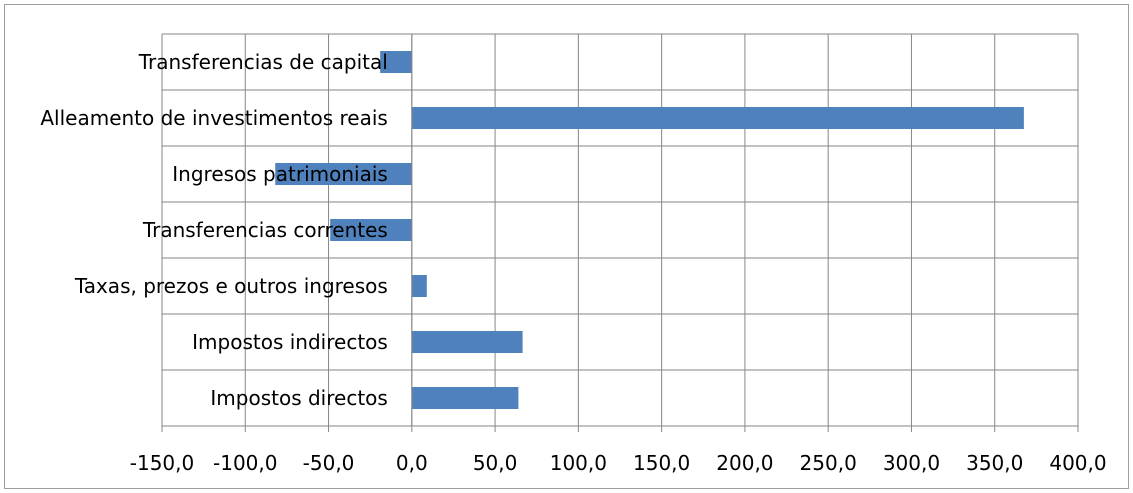 The image size is (1133, 493). Describe the element at coordinates (162, 463) in the screenshot. I see `x-tick-label: -150,0` at that location.